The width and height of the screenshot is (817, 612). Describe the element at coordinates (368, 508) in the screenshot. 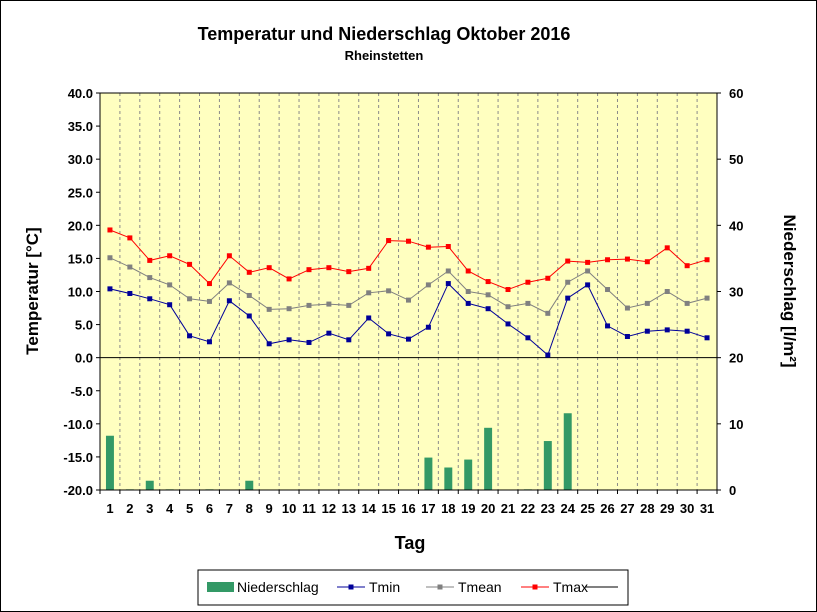

I see `x-tick-label: 14` at that location.